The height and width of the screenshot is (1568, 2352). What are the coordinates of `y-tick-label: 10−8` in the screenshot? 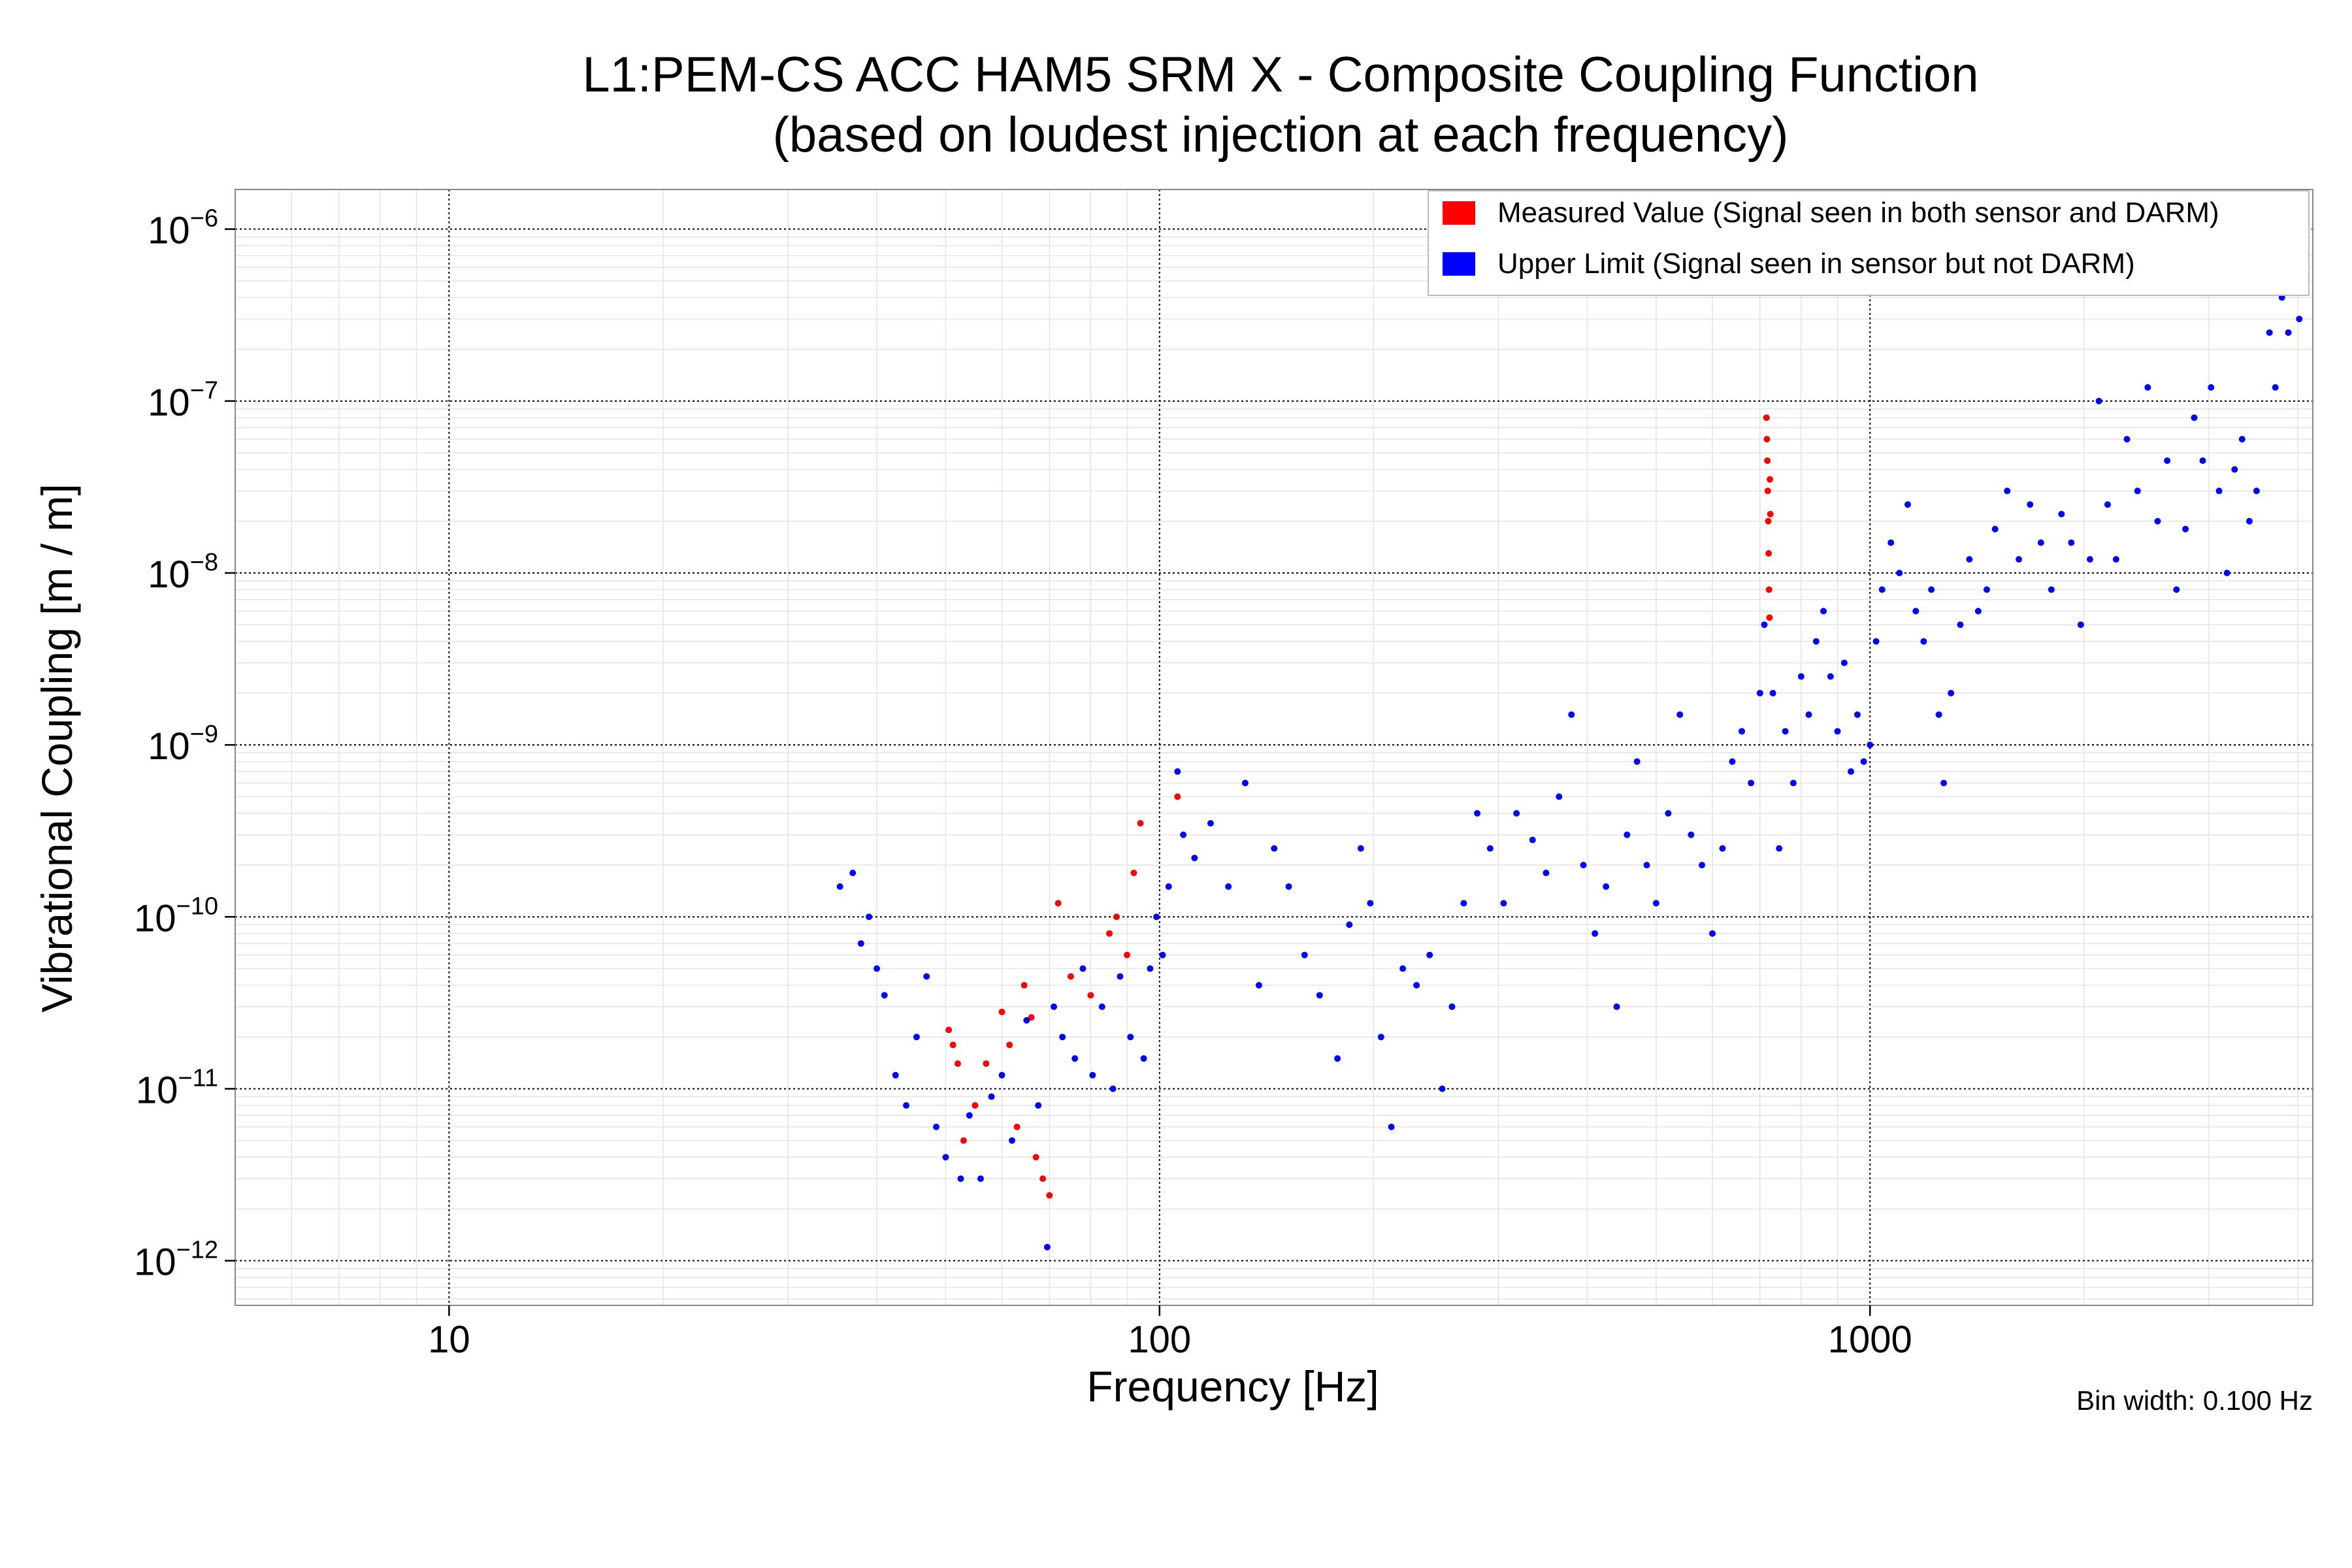 It's located at (183, 572).